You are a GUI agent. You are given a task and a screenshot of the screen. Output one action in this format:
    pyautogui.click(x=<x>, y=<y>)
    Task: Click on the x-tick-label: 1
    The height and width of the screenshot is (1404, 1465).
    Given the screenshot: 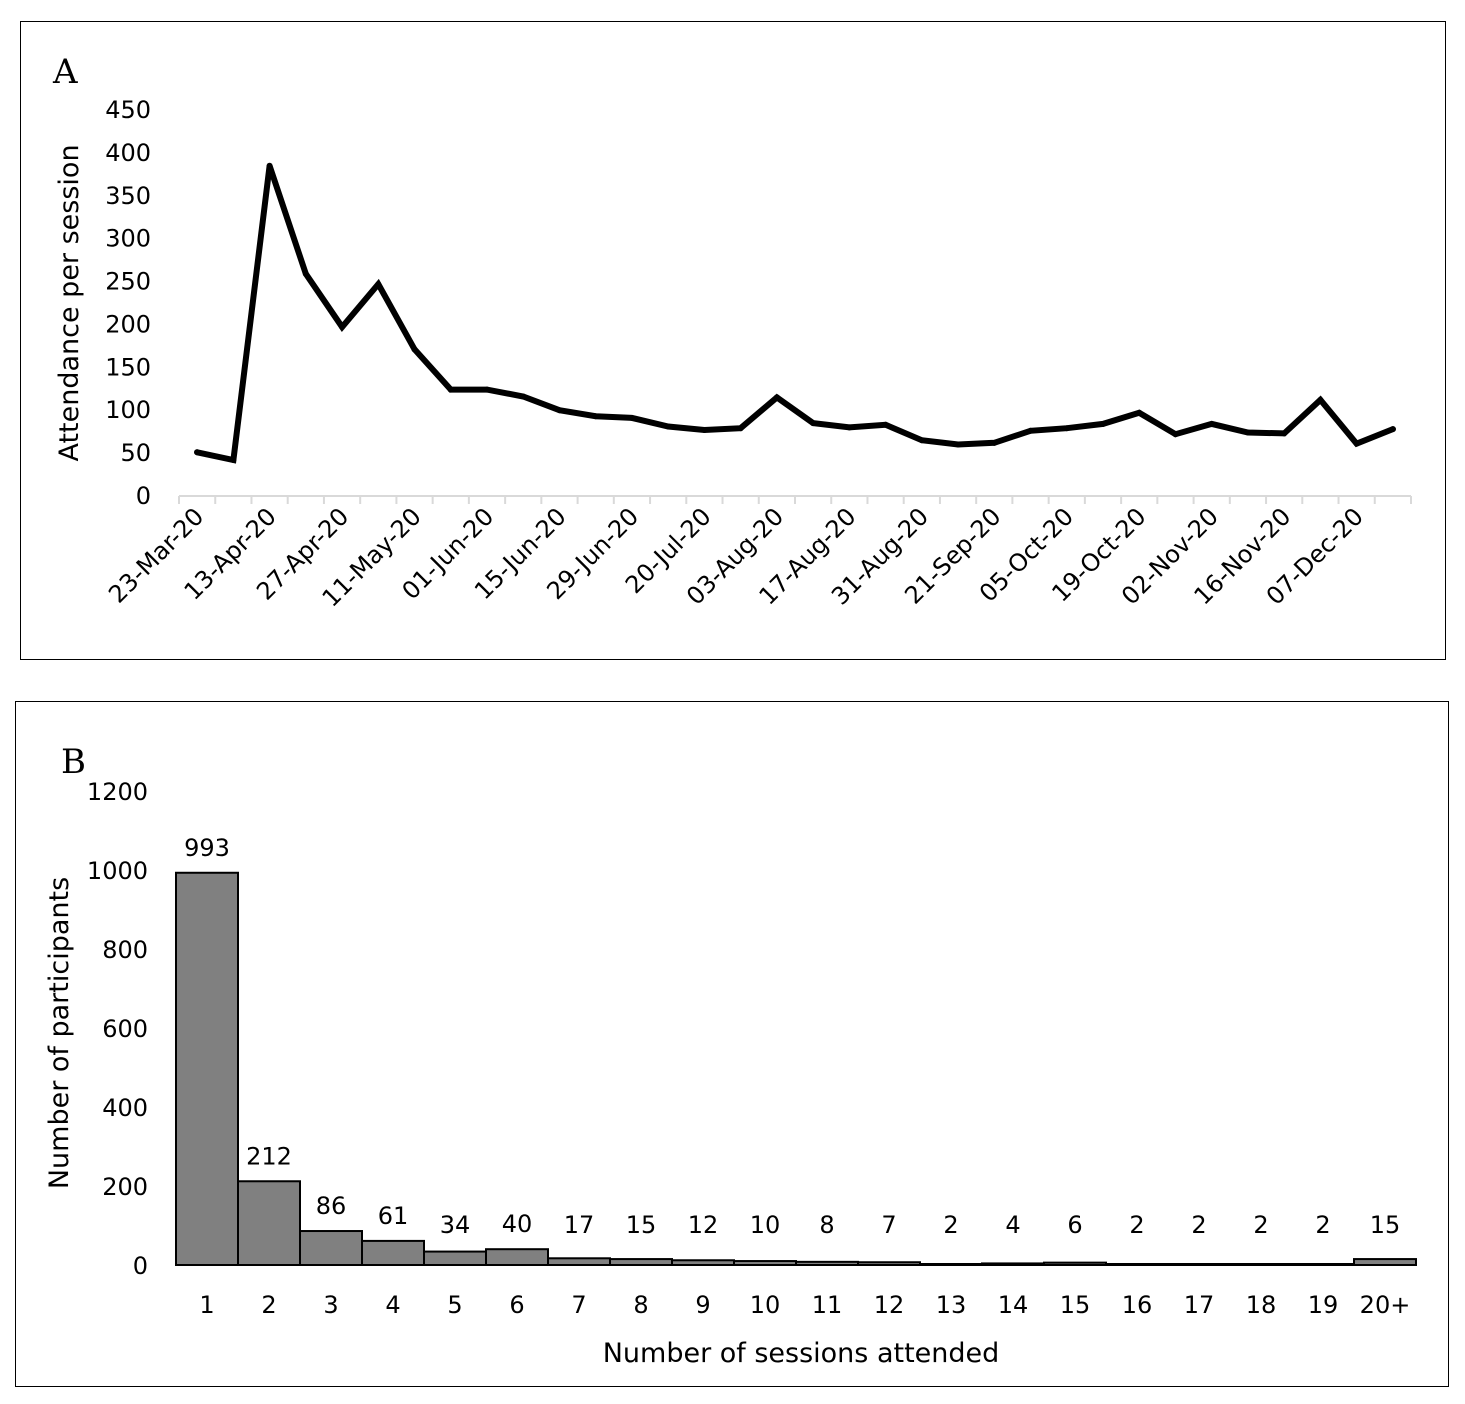 What is the action you would take?
    pyautogui.click(x=206, y=1305)
    